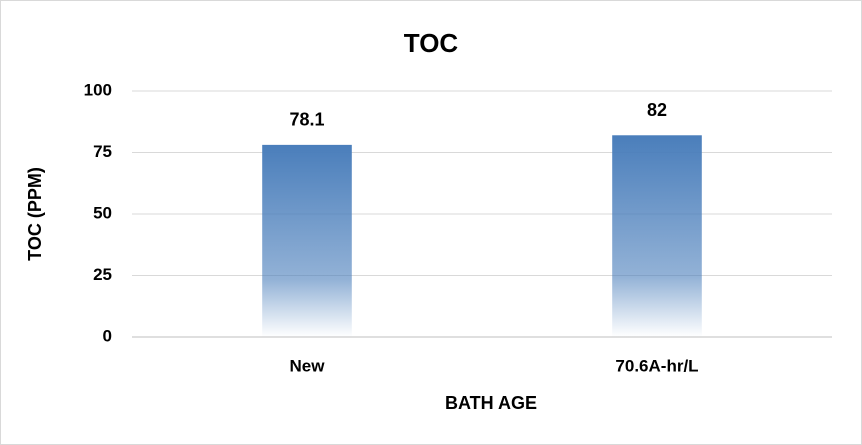 The width and height of the screenshot is (862, 445). What do you see at coordinates (107, 335) in the screenshot?
I see `y-tick-label: 0` at bounding box center [107, 335].